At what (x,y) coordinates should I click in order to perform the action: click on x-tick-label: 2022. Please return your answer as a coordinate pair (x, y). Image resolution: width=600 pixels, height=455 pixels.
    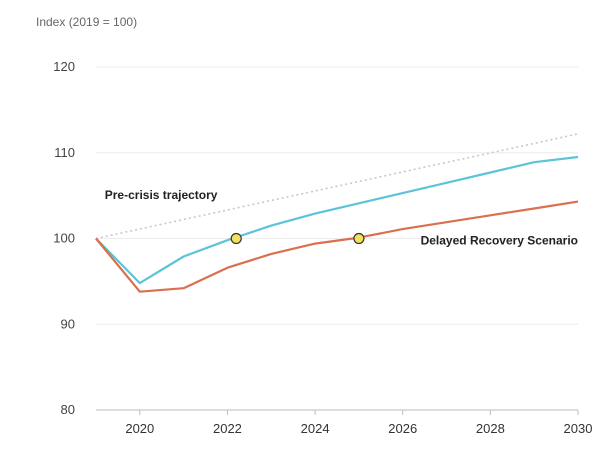
    Looking at the image, I should click on (227, 428).